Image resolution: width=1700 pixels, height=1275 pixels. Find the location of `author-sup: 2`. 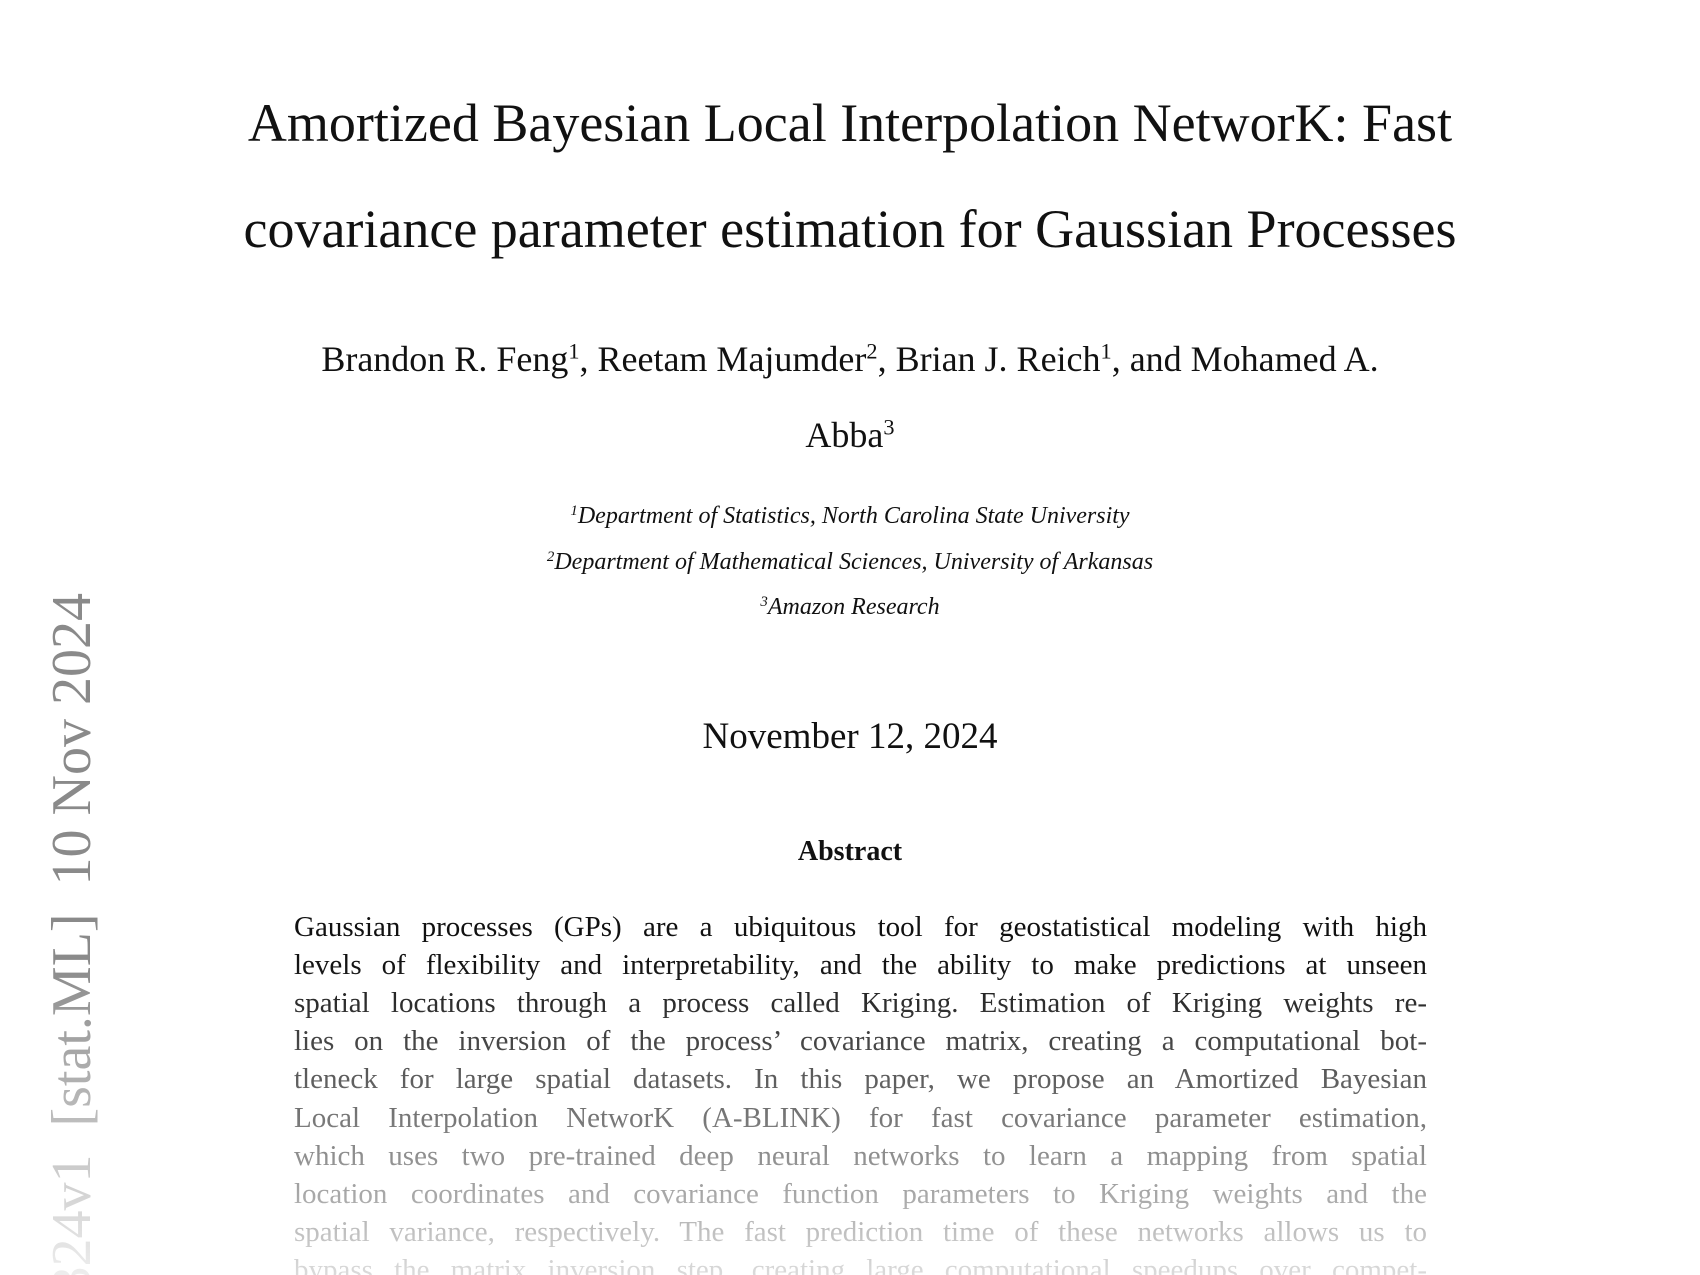

author-sup: 2 is located at coordinates (872, 351).